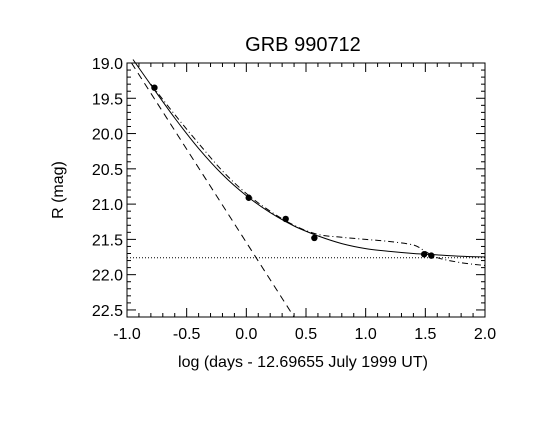 The width and height of the screenshot is (546, 427). What do you see at coordinates (246, 334) in the screenshot?
I see `x-tick-label: 0.0` at bounding box center [246, 334].